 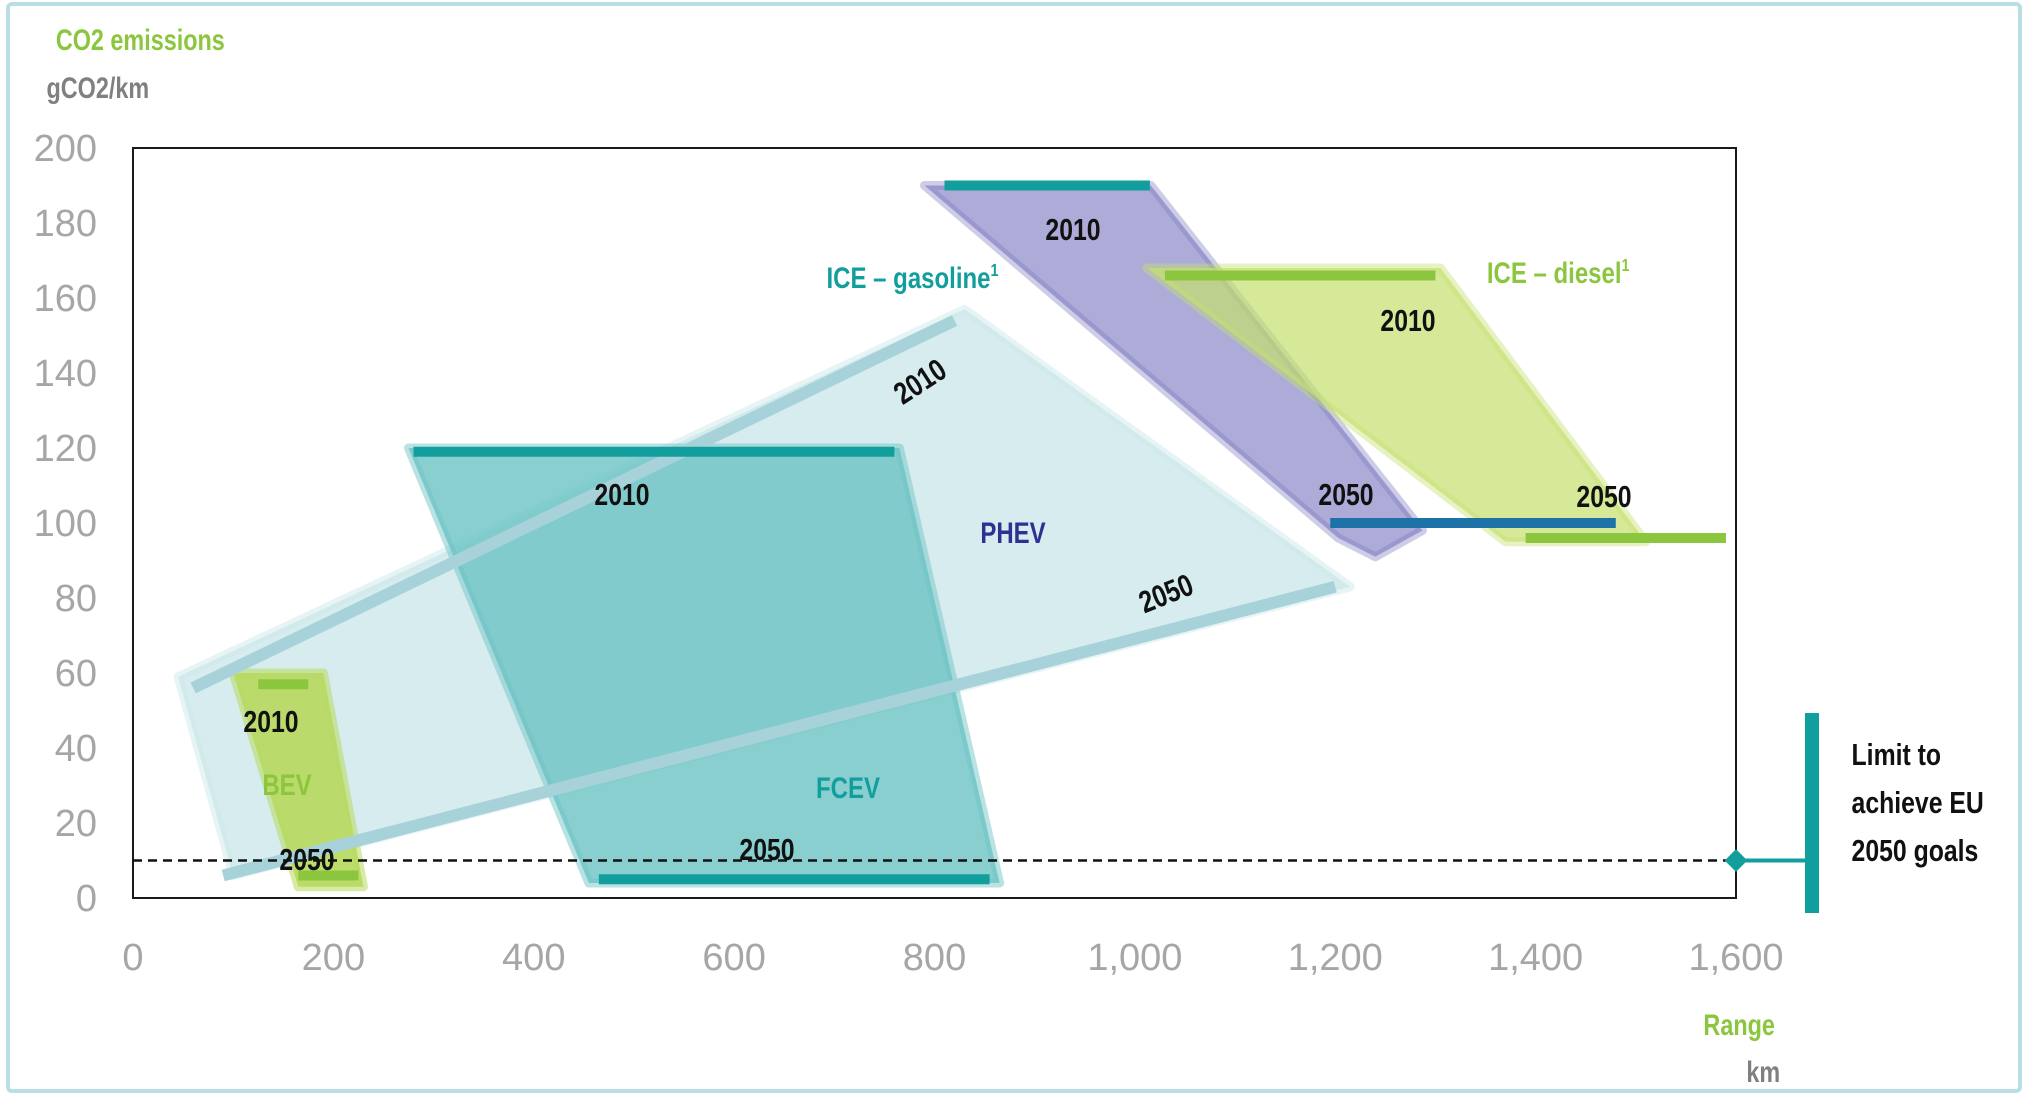 I want to click on y-tick-label: 80, so click(x=76, y=599).